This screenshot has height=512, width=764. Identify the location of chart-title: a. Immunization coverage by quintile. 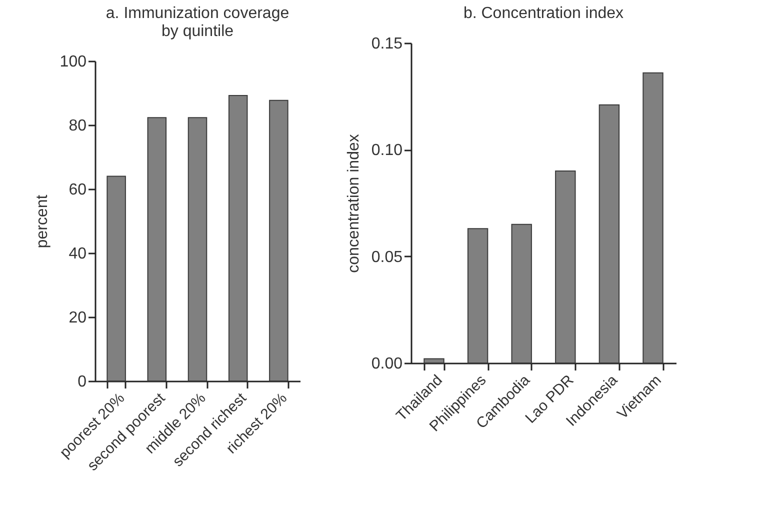
(198, 22).